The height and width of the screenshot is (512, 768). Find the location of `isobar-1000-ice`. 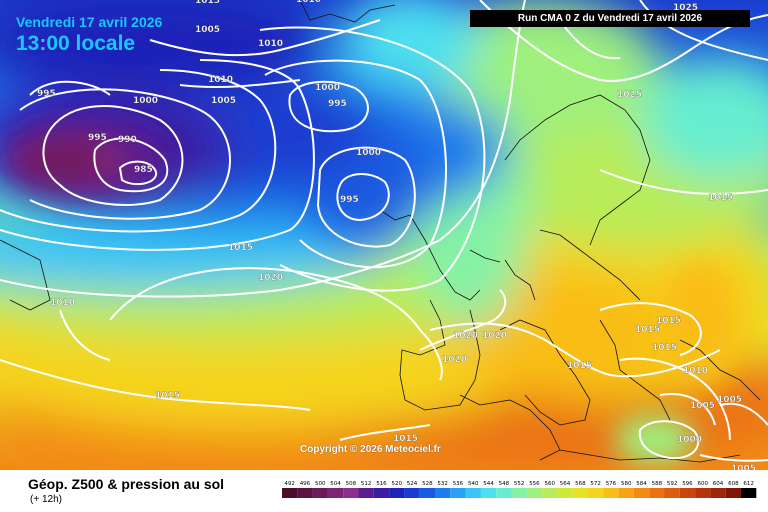

isobar-1000-ice is located at coordinates (328, 106).